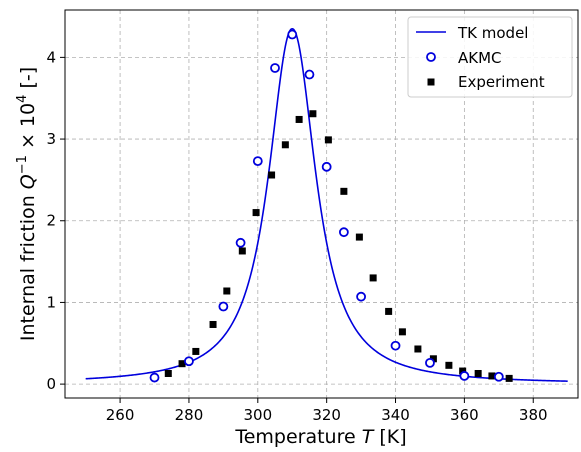 Image resolution: width=581 pixels, height=452 pixels. What do you see at coordinates (257, 415) in the screenshot?
I see `x-tick-label: 300` at bounding box center [257, 415].